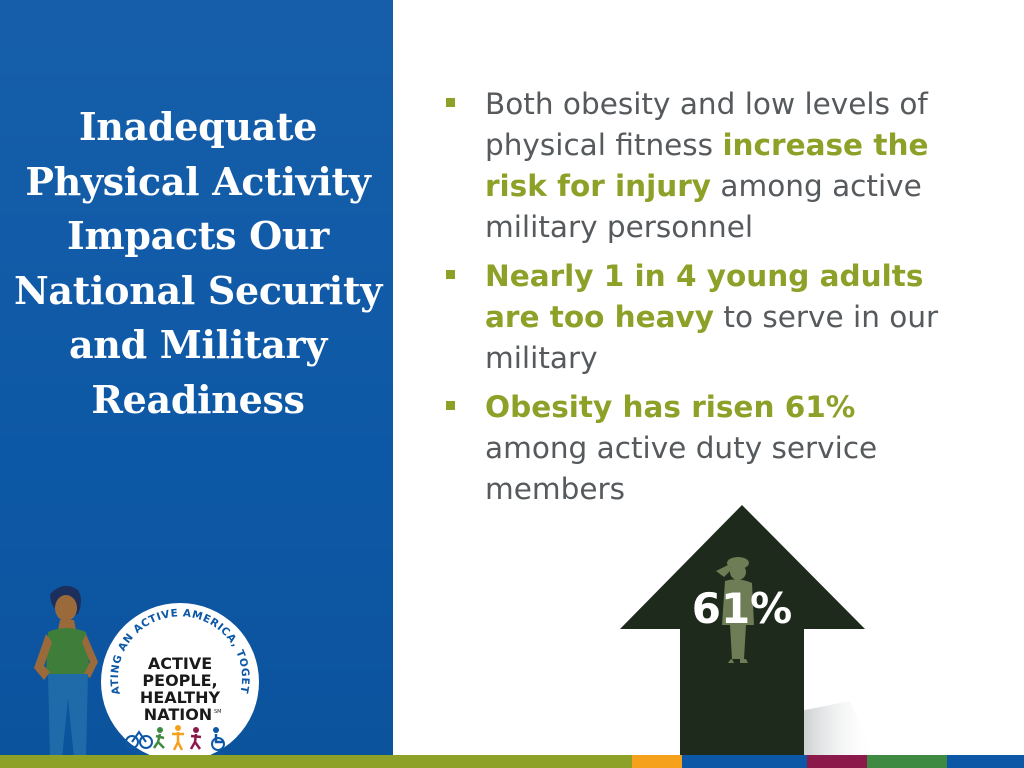 The image size is (1024, 768). I want to click on activity-people-icon, so click(175, 738).